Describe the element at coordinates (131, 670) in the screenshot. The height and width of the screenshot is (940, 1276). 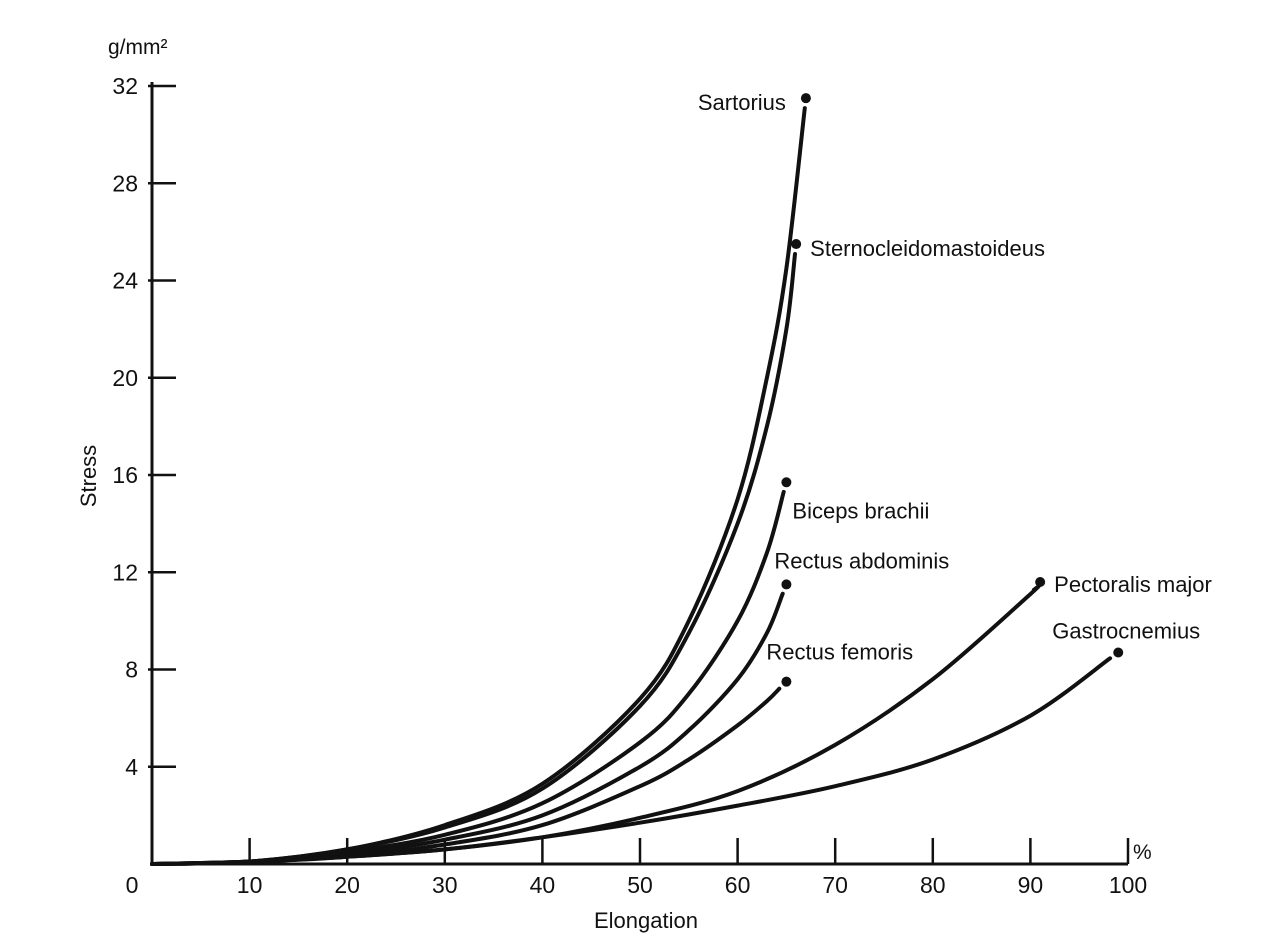
I see `y-tick-label: 8` at that location.